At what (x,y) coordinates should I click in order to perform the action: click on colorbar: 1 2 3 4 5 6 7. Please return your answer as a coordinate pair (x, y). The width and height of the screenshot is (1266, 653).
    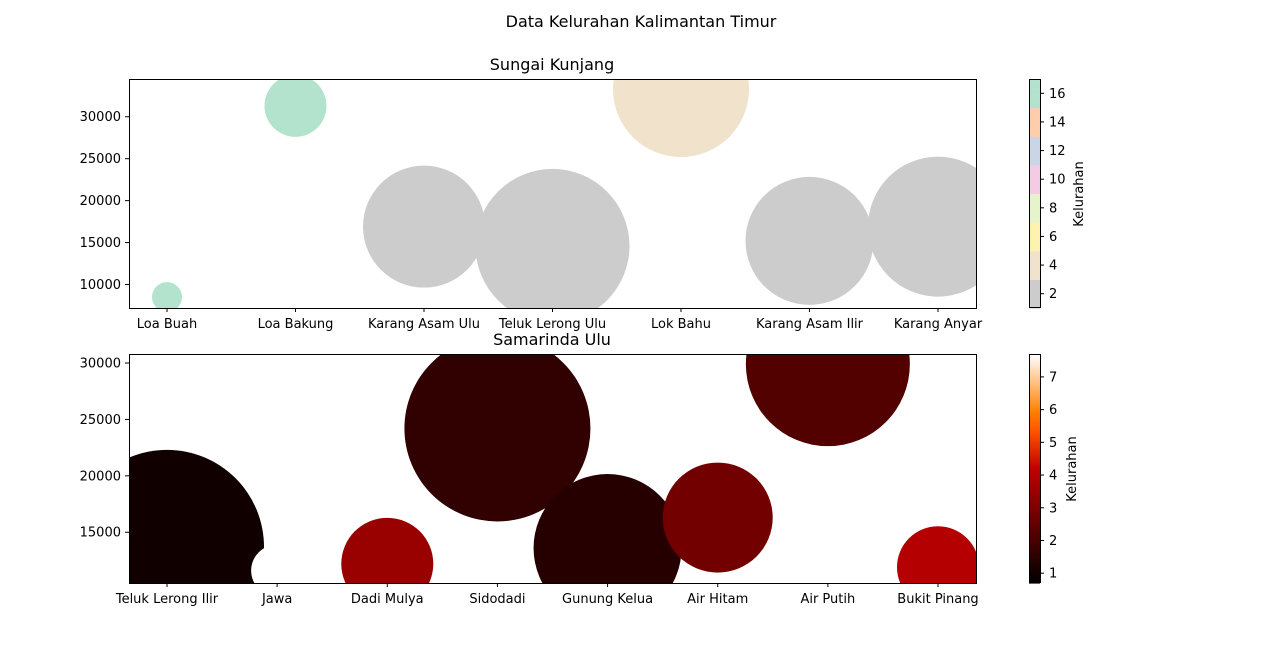
    Looking at the image, I should click on (1043, 469).